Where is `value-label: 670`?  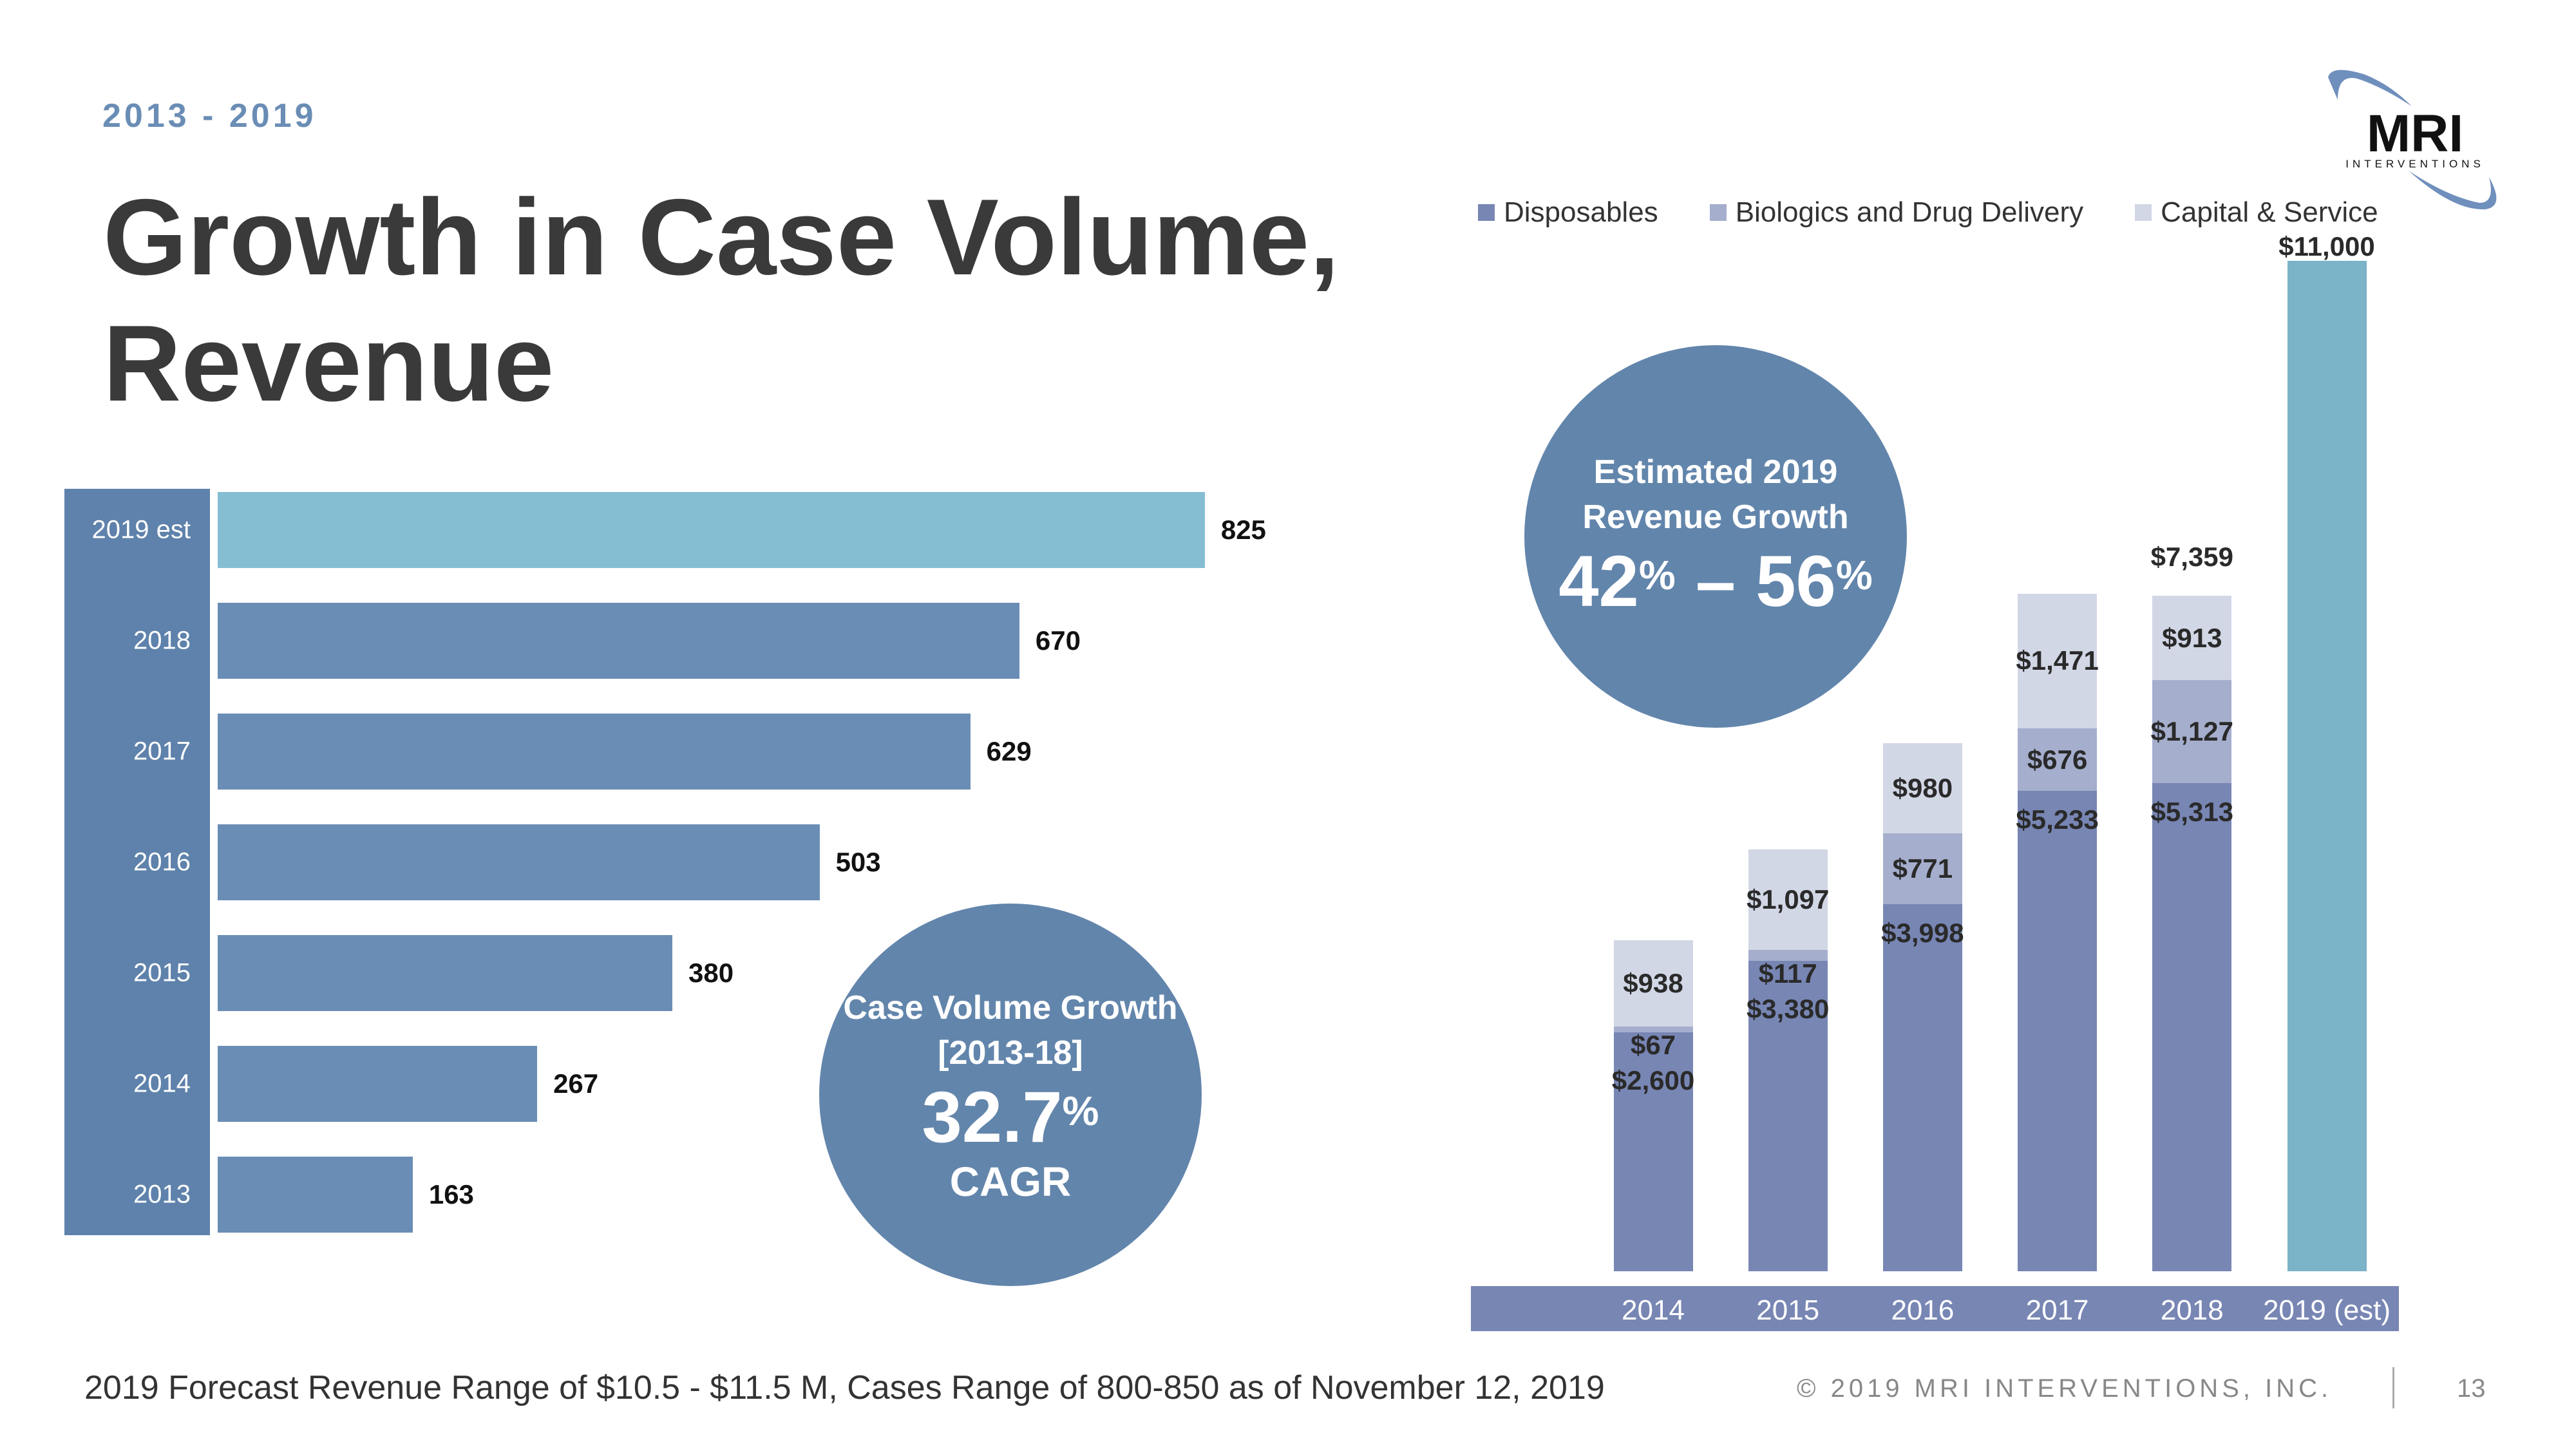 value-label: 670 is located at coordinates (1058, 640).